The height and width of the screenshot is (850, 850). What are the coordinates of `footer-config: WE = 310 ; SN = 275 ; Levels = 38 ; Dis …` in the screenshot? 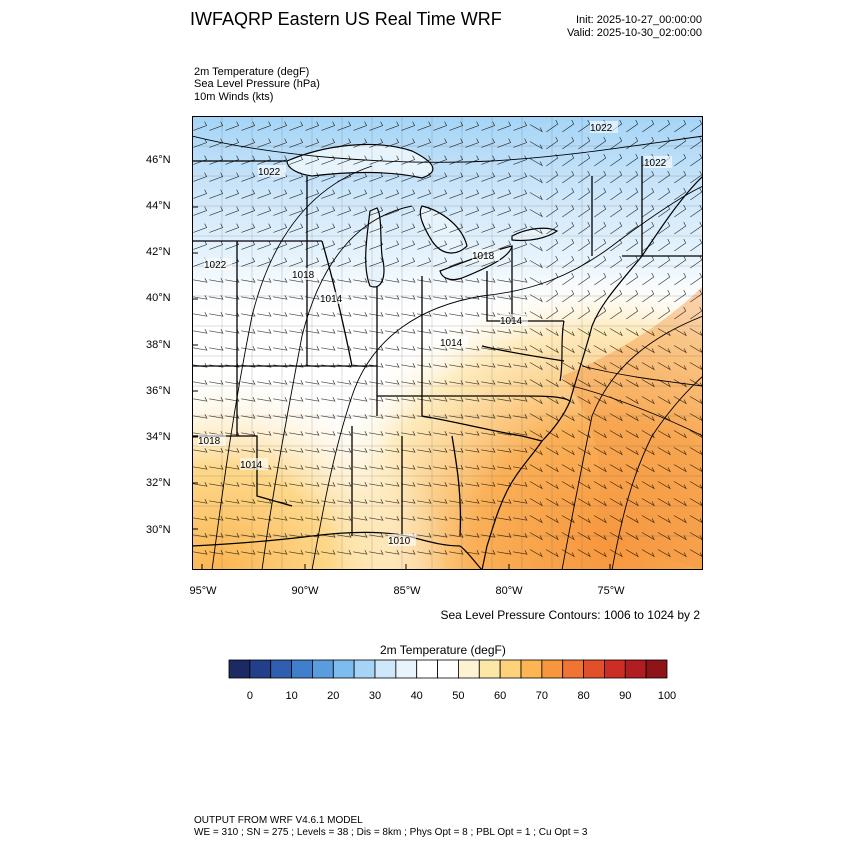 It's located at (391, 832).